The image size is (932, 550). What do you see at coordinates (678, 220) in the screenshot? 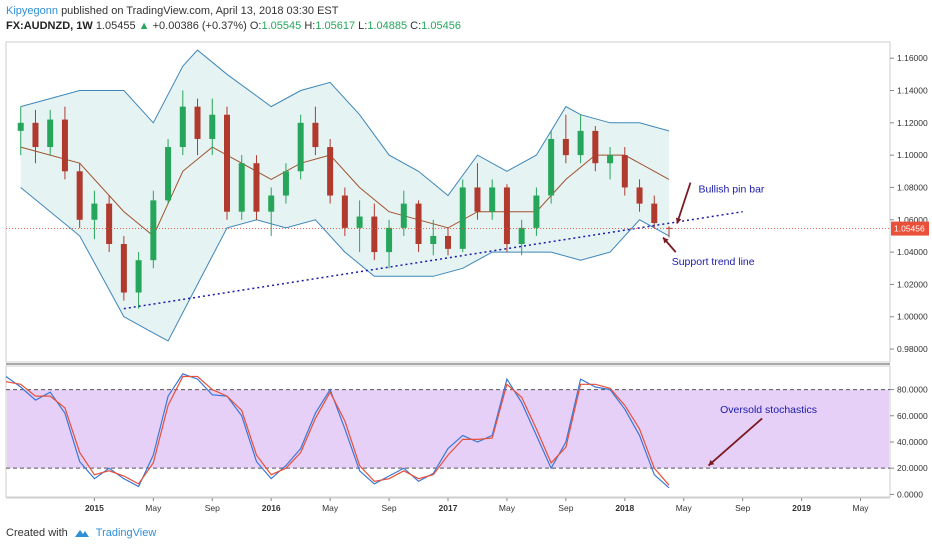
I see `arrow-bullish-pin-bar-head` at bounding box center [678, 220].